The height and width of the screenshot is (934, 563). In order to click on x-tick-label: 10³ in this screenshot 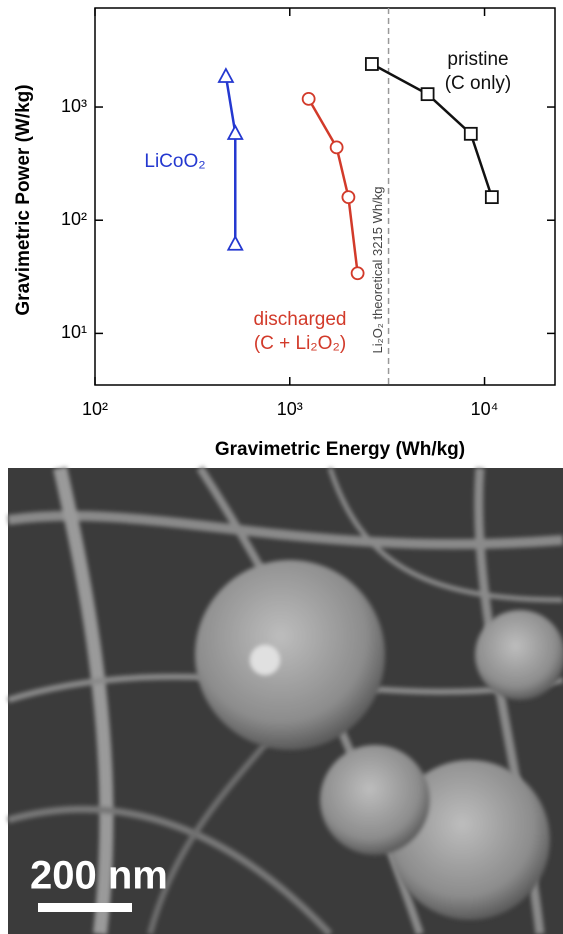, I will do `click(290, 409)`.